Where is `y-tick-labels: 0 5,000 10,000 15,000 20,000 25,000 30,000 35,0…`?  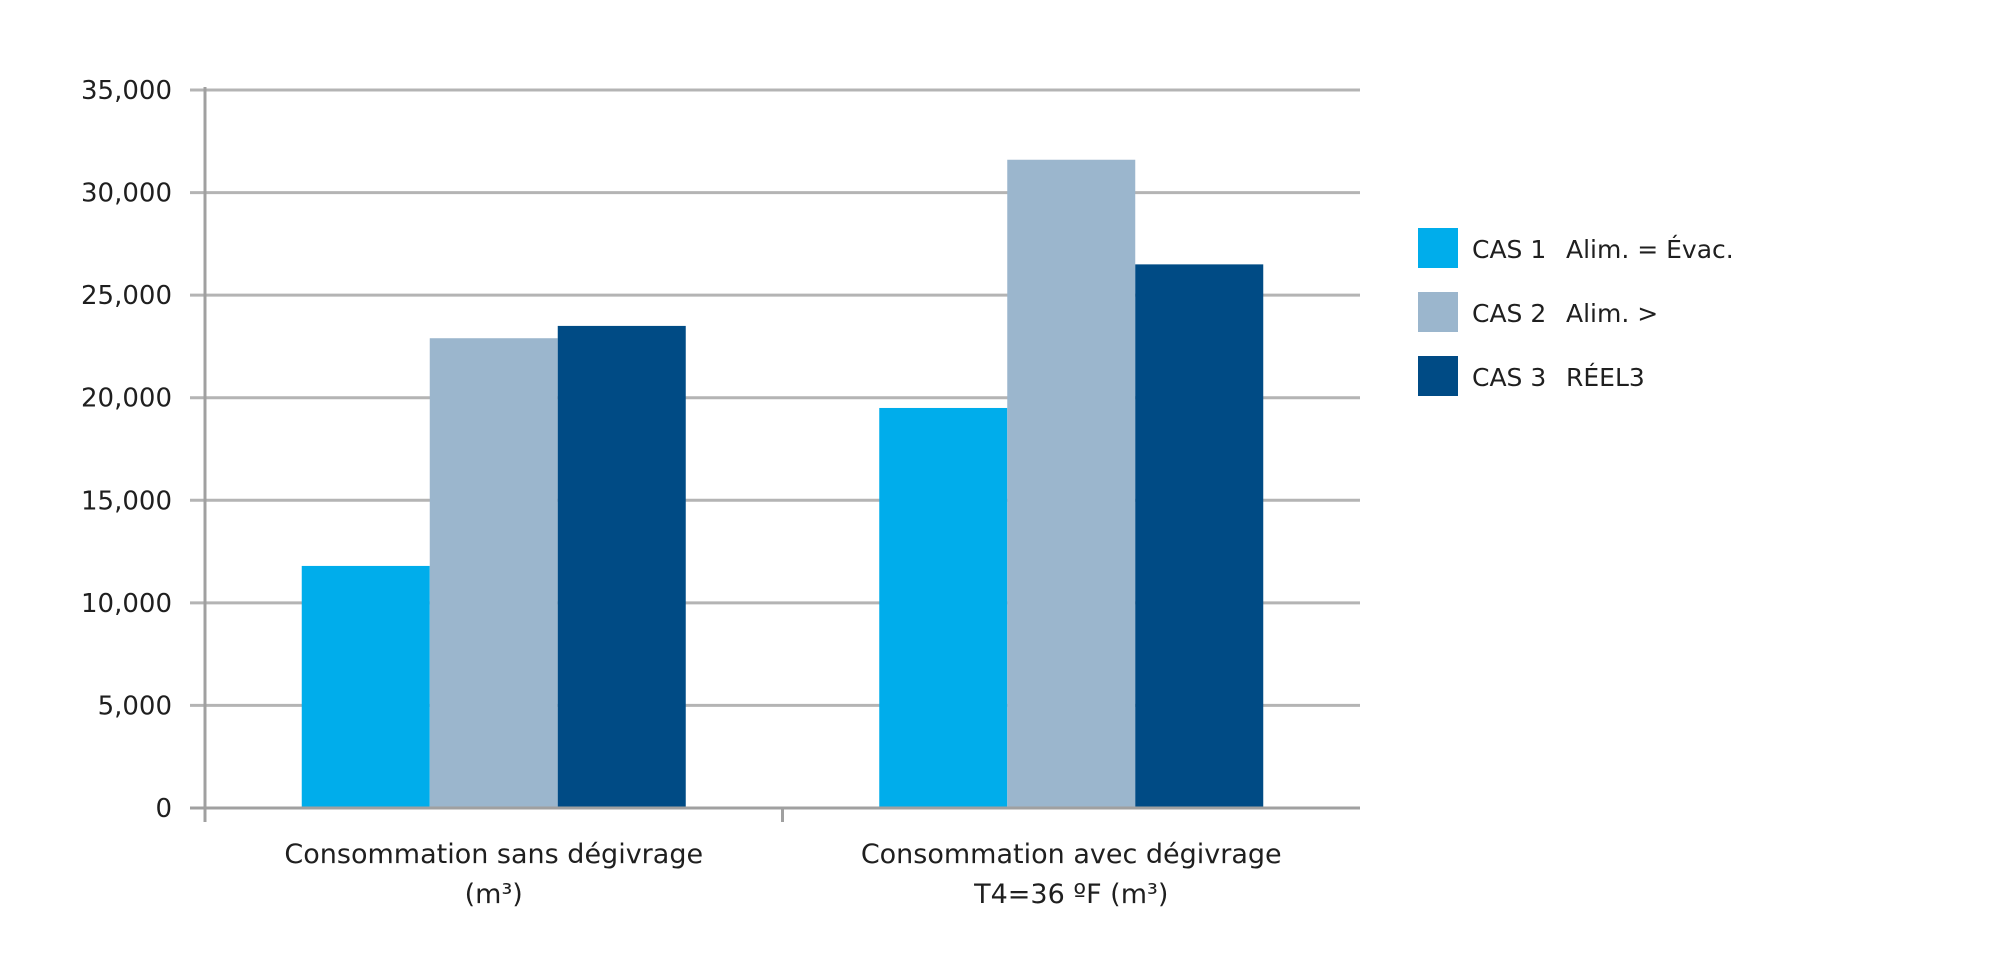 y-tick-labels: 0 5,000 10,000 15,000 20,000 25,000 30,000 35,0… is located at coordinates (126, 450).